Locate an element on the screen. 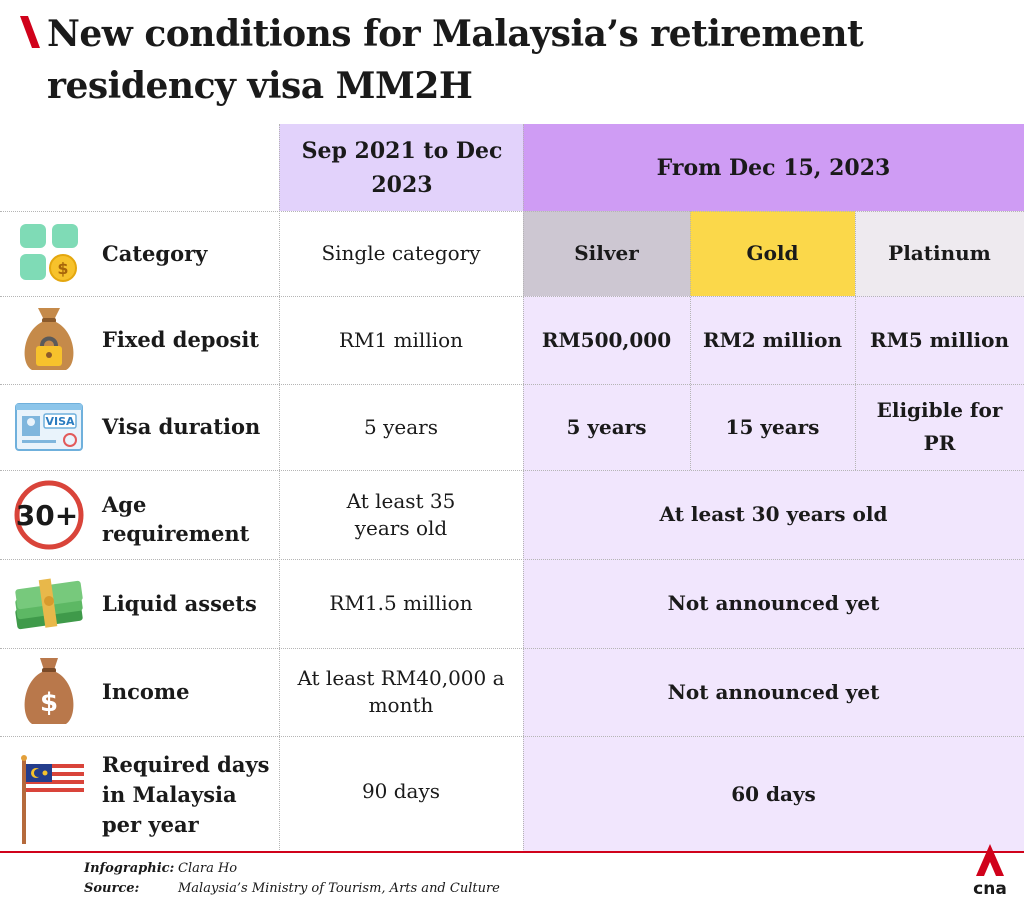 The width and height of the screenshot is (1024, 912). silver-tier-bg is located at coordinates (606, 253).